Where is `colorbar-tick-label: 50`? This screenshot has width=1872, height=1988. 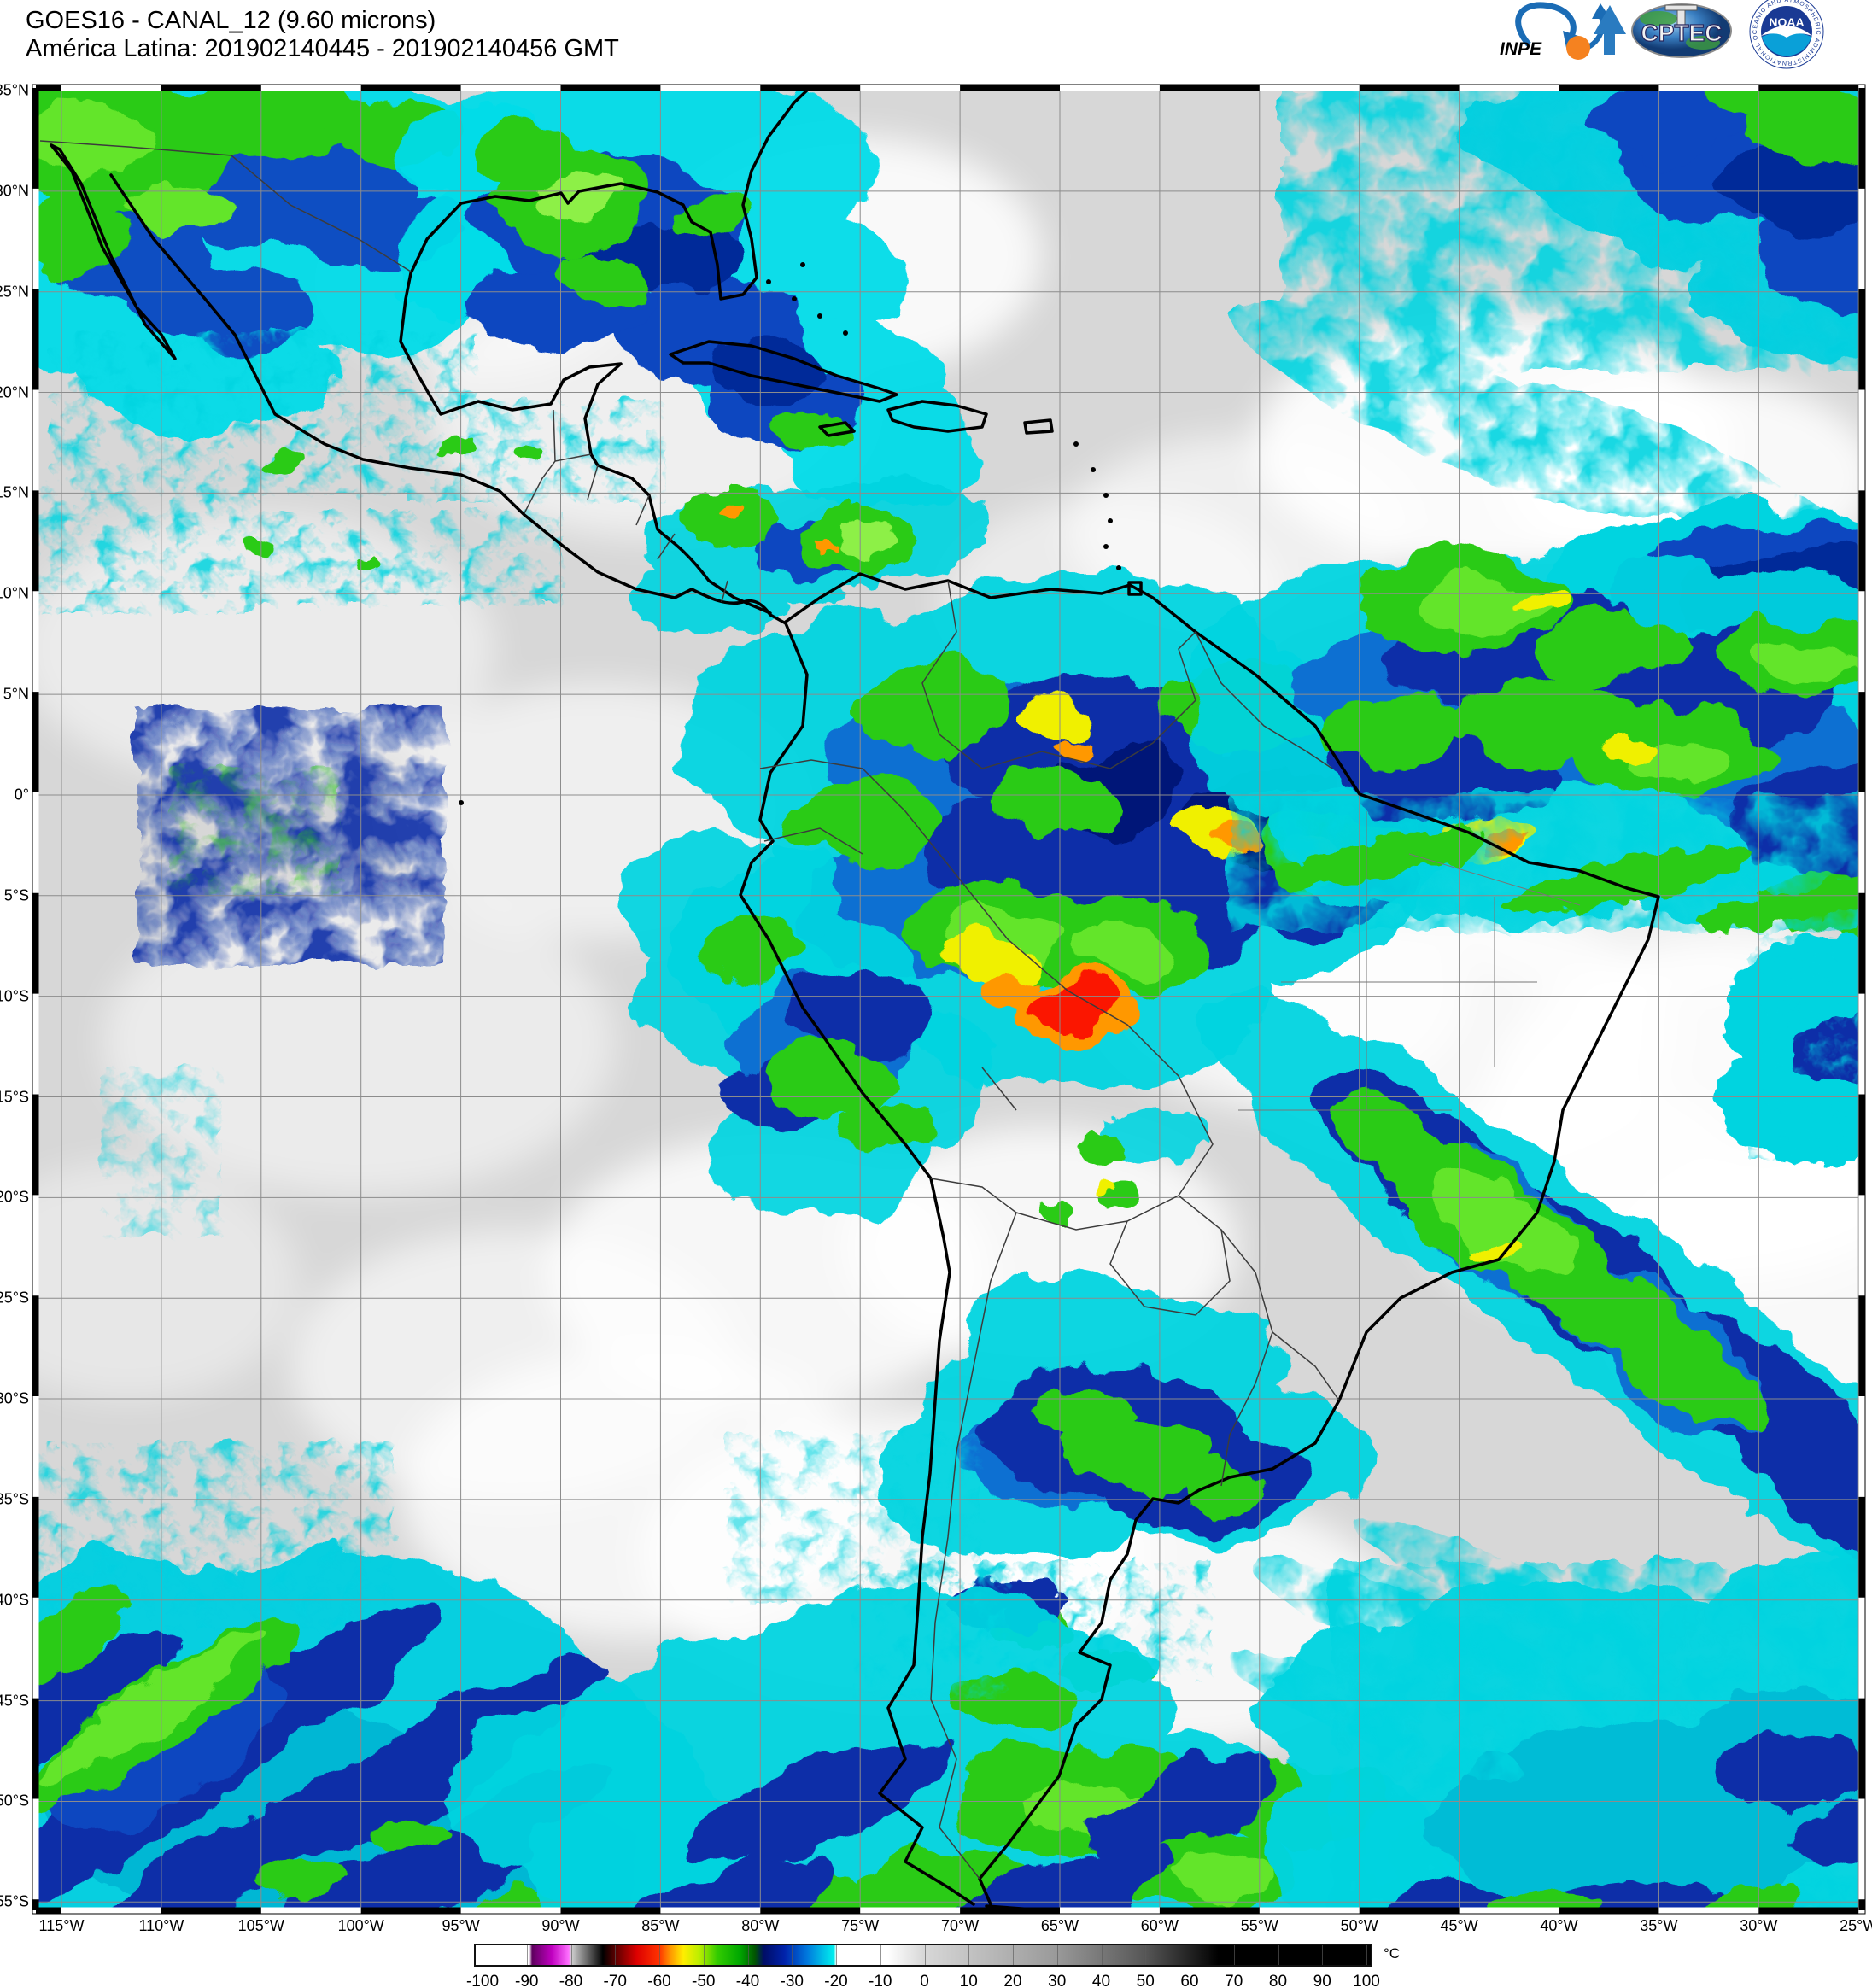
colorbar-tick-label: 50 is located at coordinates (1145, 1980).